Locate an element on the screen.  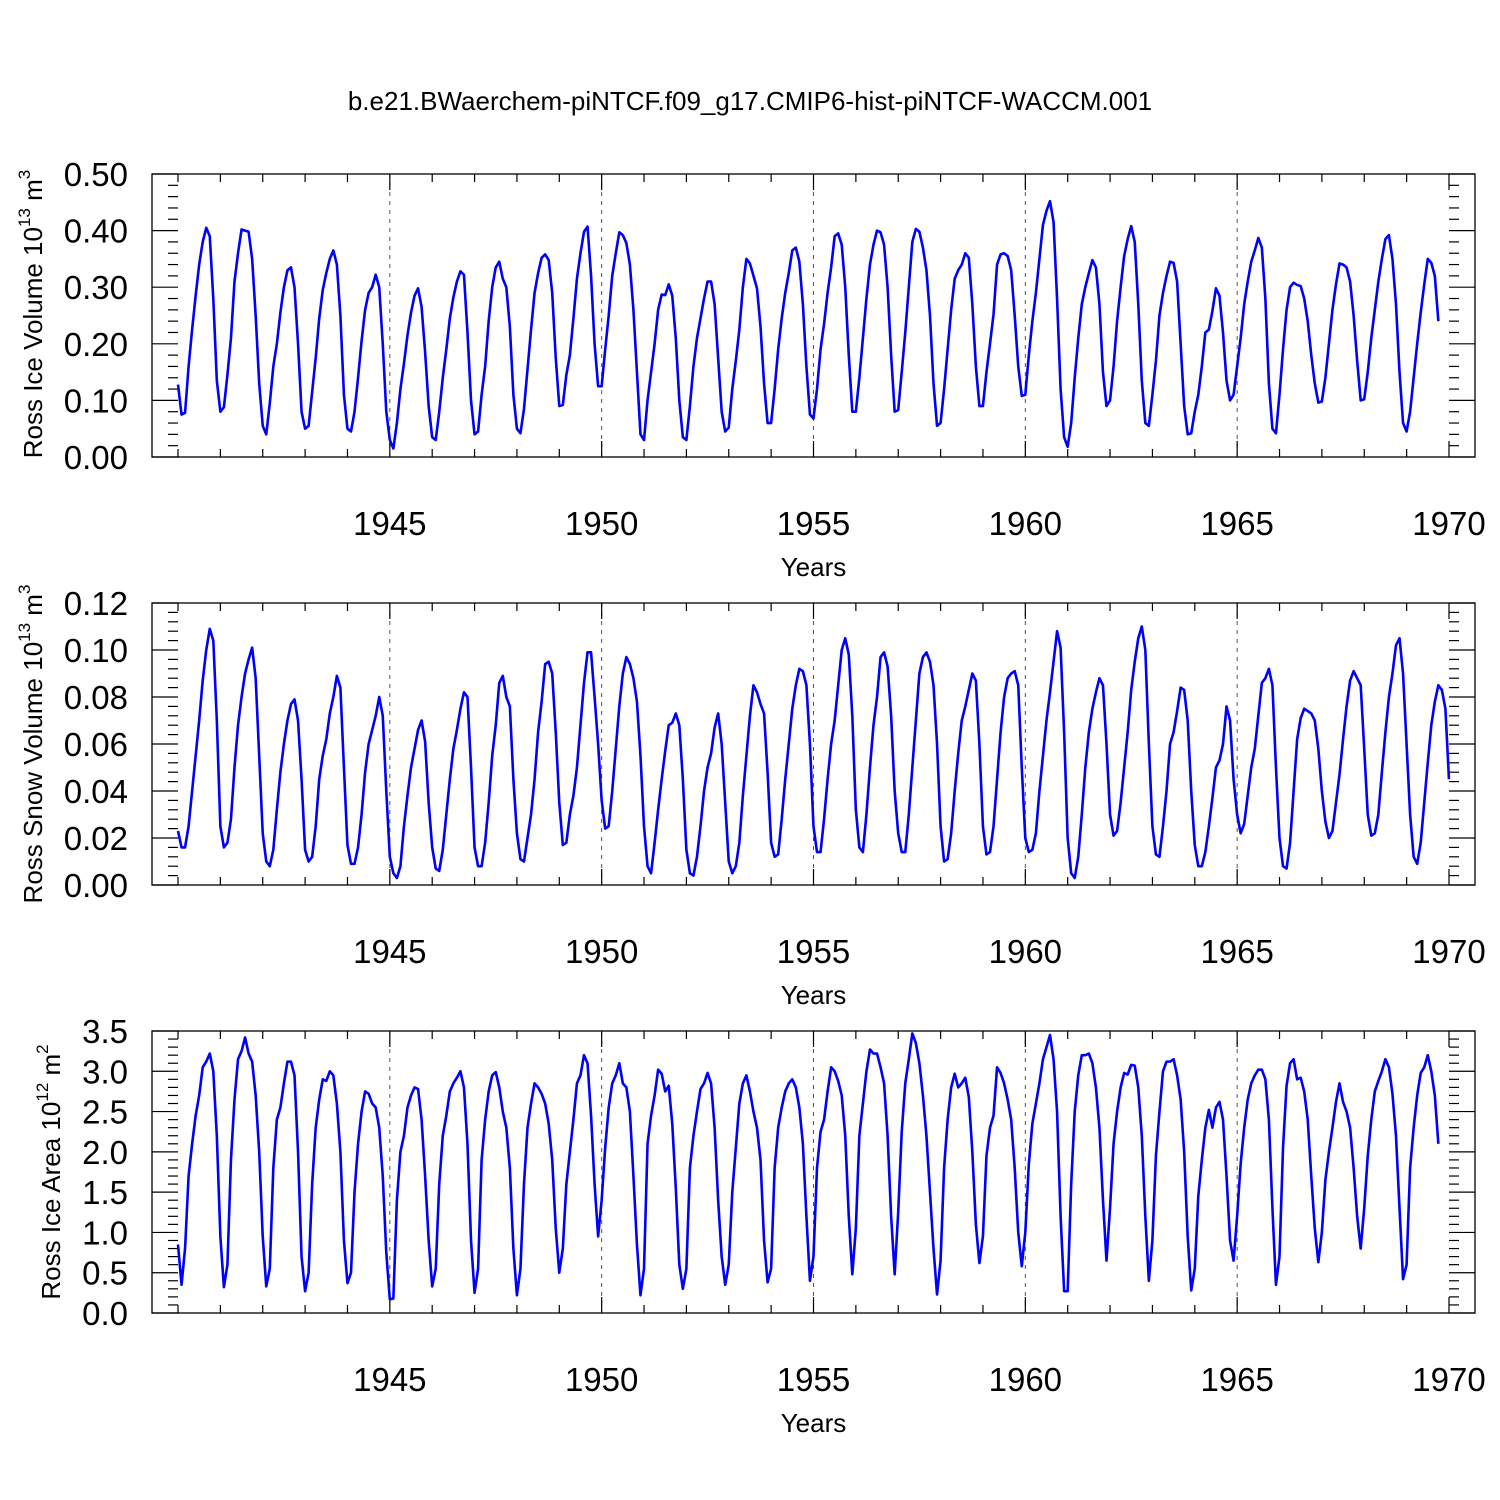
ross-ice-area-ytick-label-1.0: 1.0 is located at coordinates (105, 1232).